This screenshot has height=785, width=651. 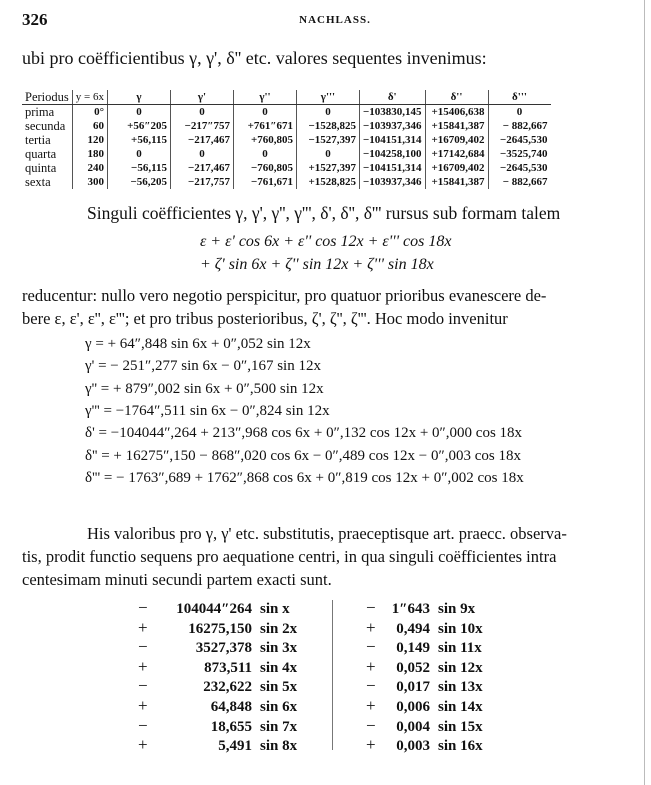 I want to click on table-cell: 0°, so click(x=89, y=111).